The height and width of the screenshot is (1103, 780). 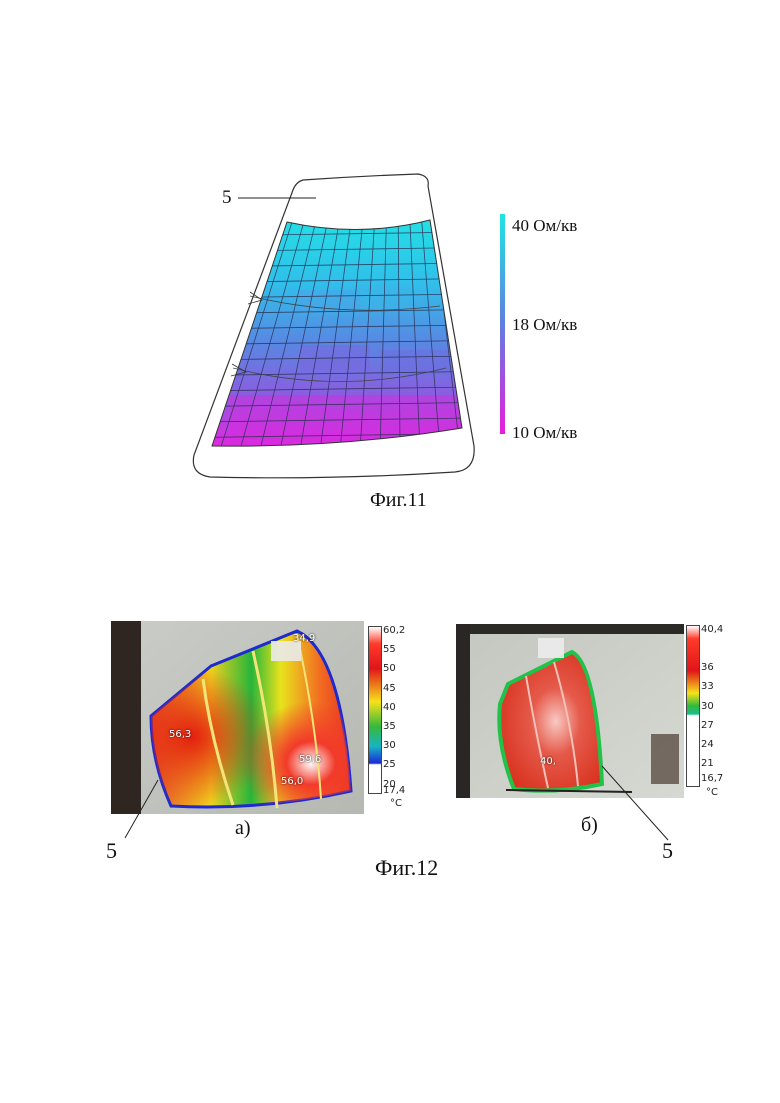 I want to click on tick-a9: 17,4, so click(x=394, y=790).